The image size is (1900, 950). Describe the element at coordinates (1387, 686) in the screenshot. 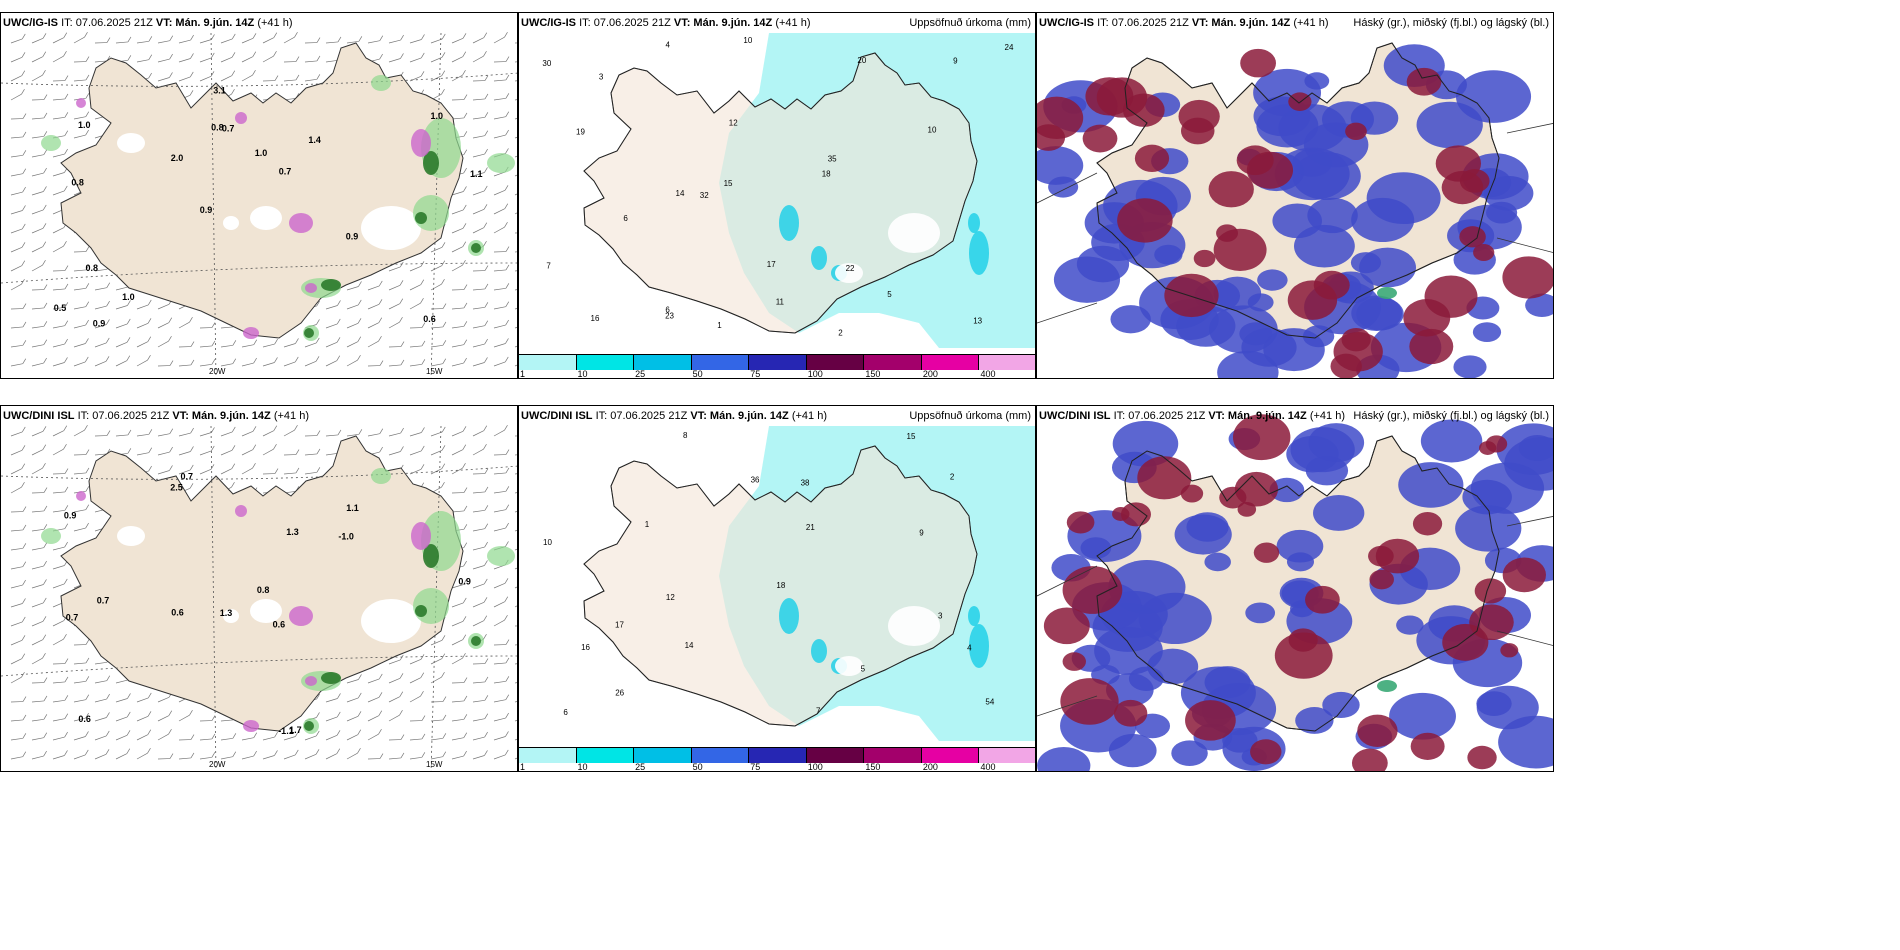

I see `low-cloud` at that location.